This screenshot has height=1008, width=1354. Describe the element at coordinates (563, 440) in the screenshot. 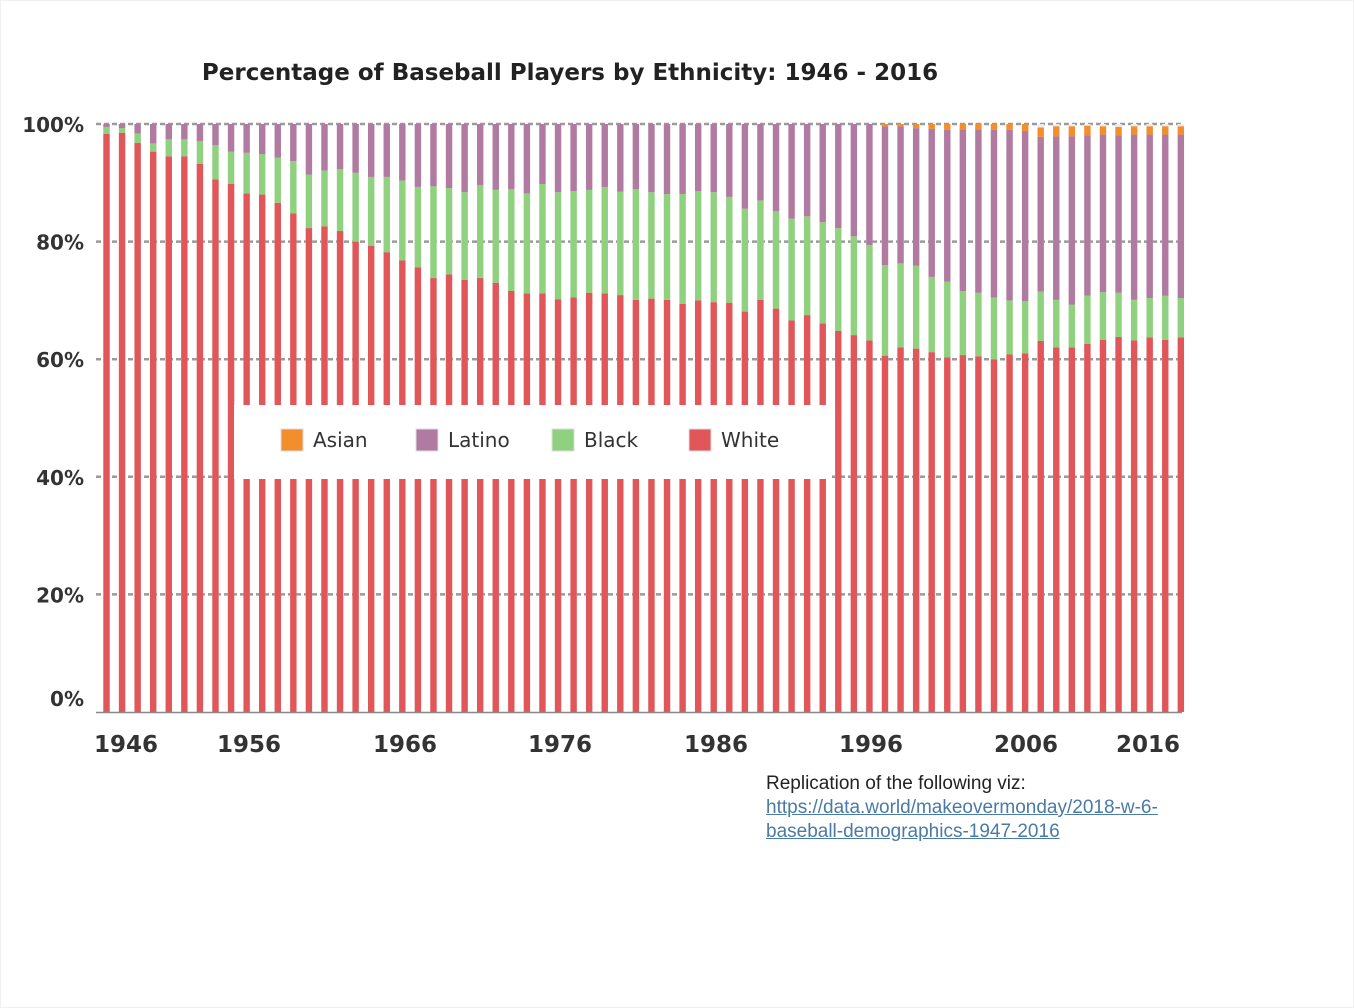

I see `legend-swatch-black` at that location.